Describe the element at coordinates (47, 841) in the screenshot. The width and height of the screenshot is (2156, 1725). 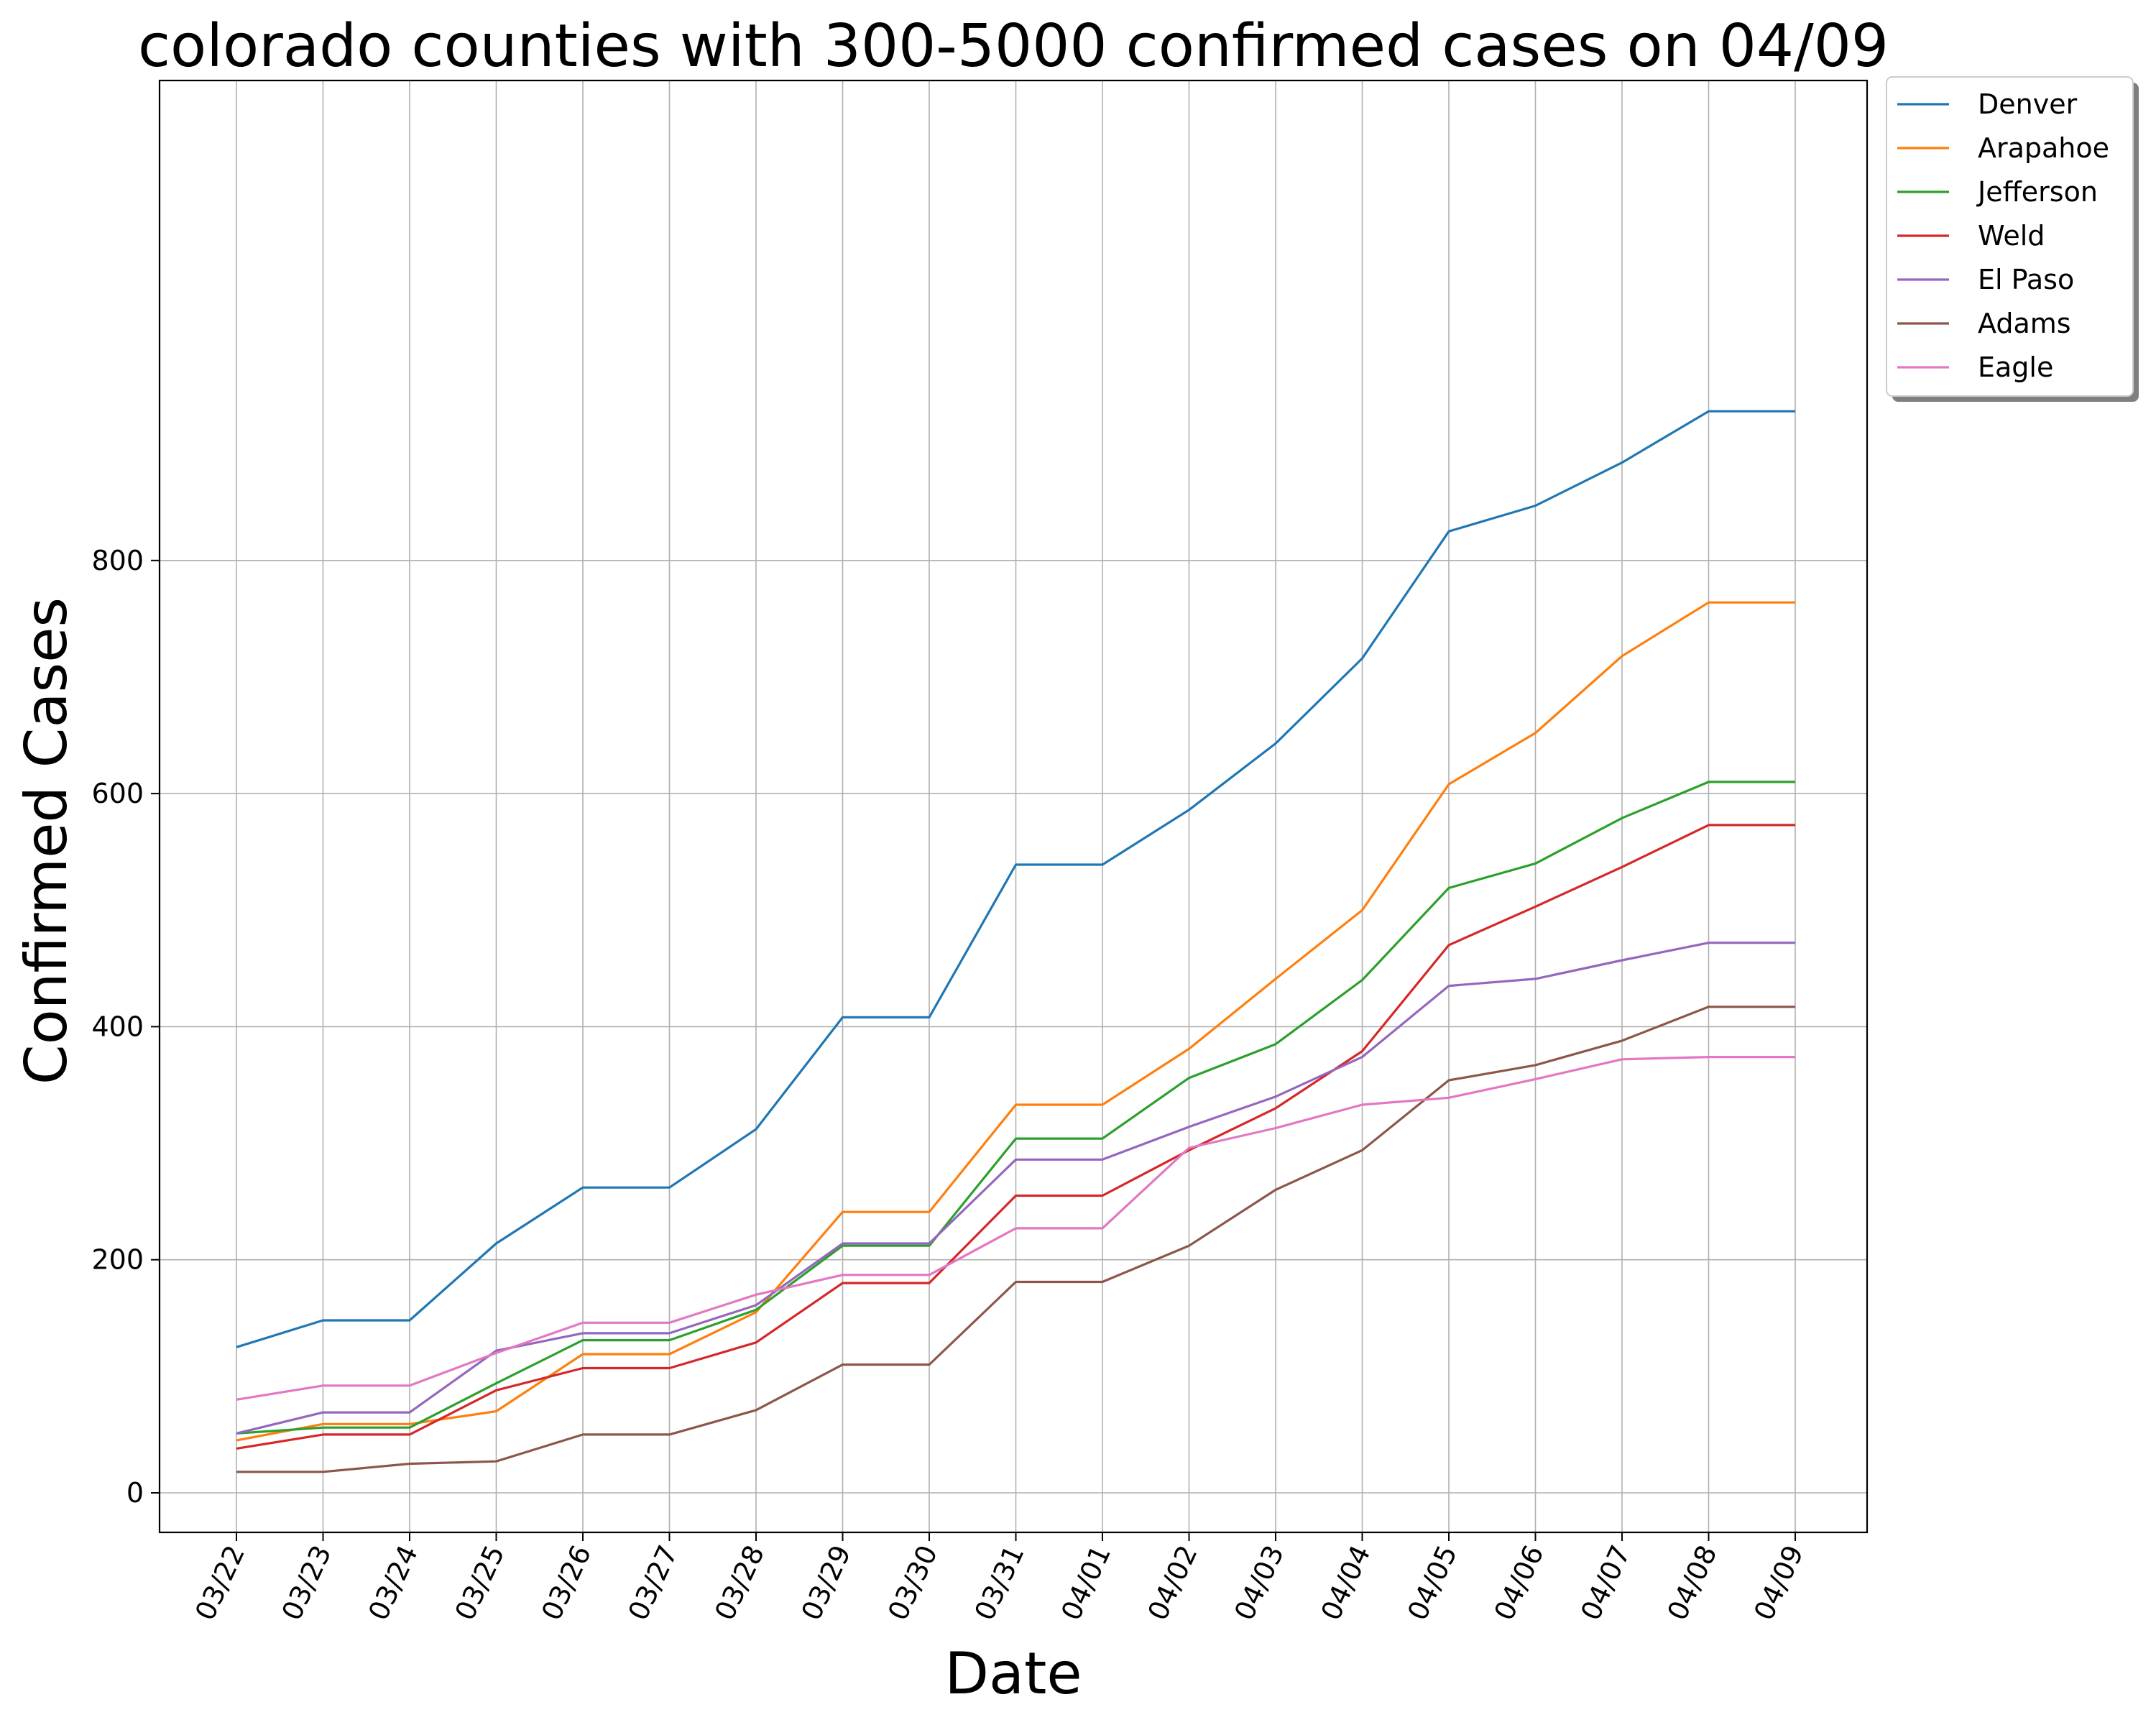
I see `y-axis-label: Confirmed Cases` at that location.